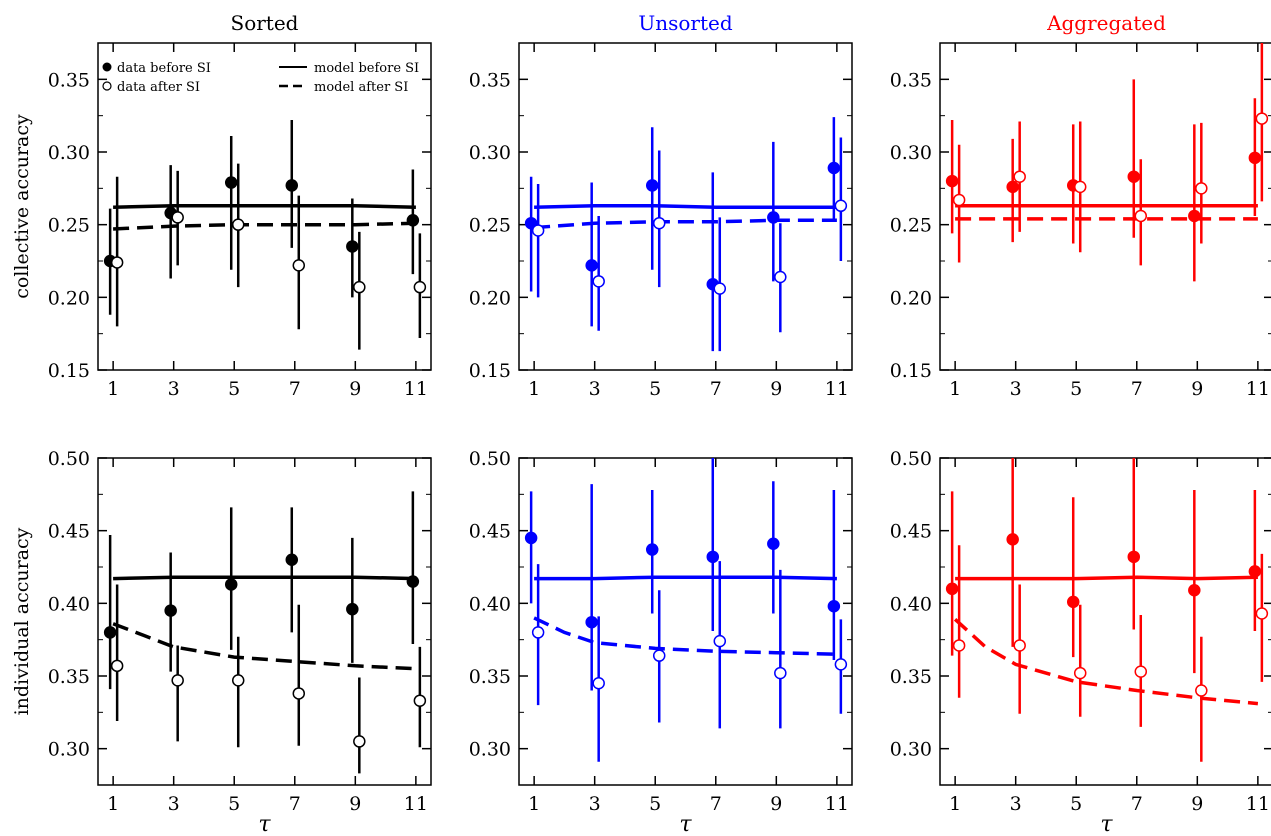 This screenshot has height=836, width=1271. What do you see at coordinates (158, 87) in the screenshot?
I see `legend-data-after-label: data after SI` at bounding box center [158, 87].